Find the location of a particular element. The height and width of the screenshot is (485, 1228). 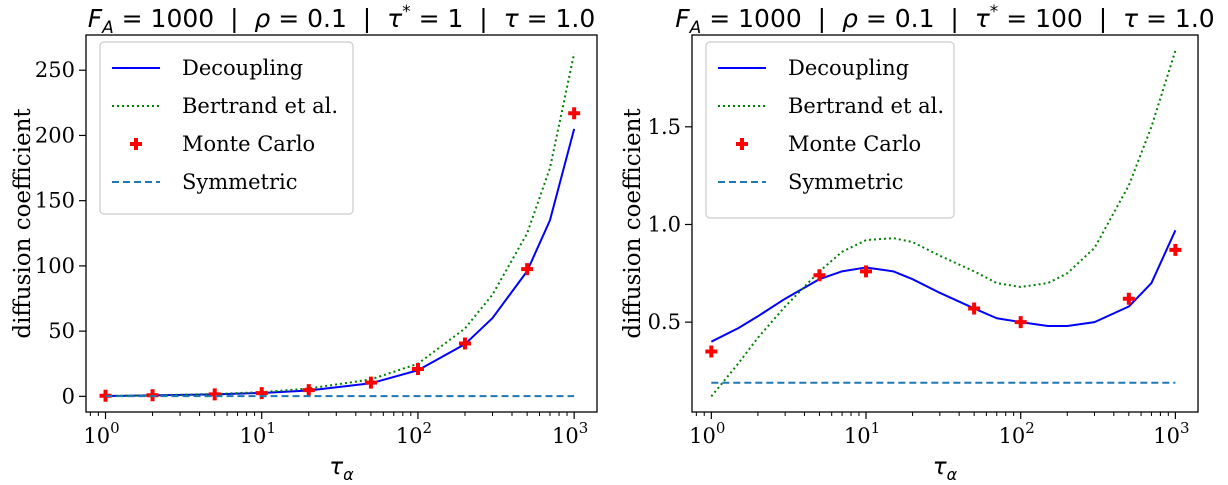

y-tick-label: 250 is located at coordinates (55, 70).